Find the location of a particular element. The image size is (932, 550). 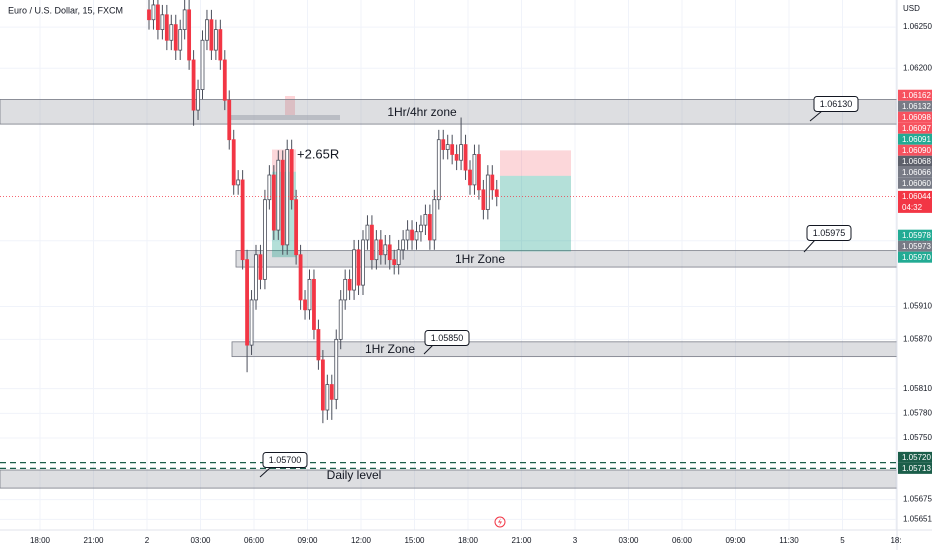

callout-label: 1.05700 is located at coordinates (285, 460).